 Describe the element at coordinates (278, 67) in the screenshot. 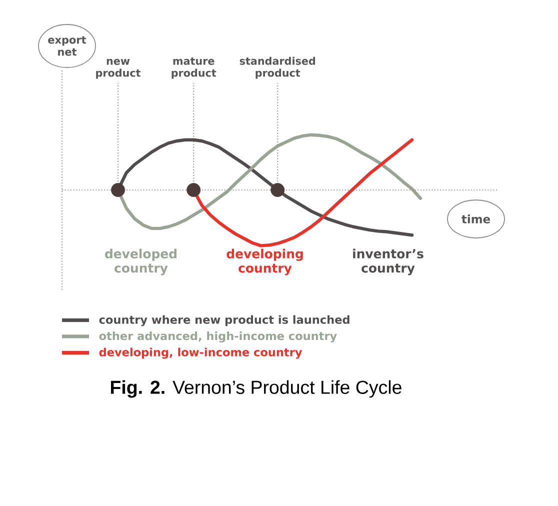

I see `x-tick-label: standardised product` at that location.